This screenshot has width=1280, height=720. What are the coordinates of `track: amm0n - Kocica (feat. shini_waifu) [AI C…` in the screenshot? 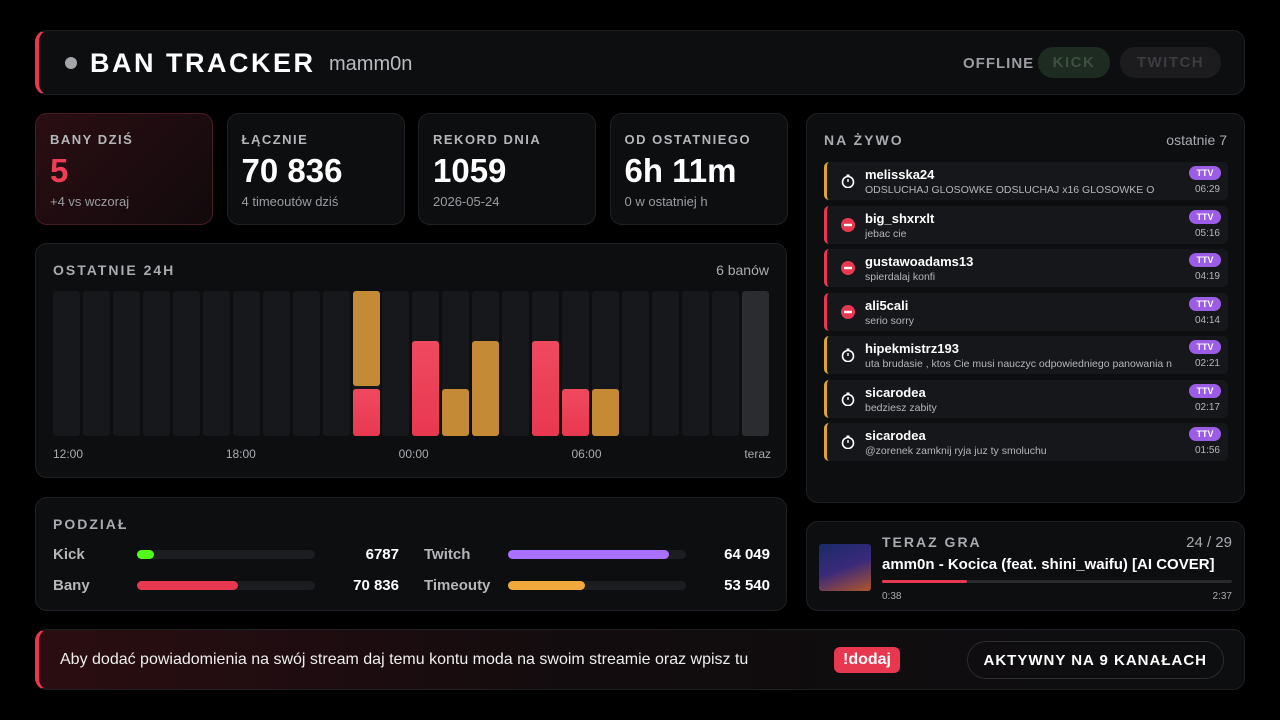 It's located at (1048, 564).